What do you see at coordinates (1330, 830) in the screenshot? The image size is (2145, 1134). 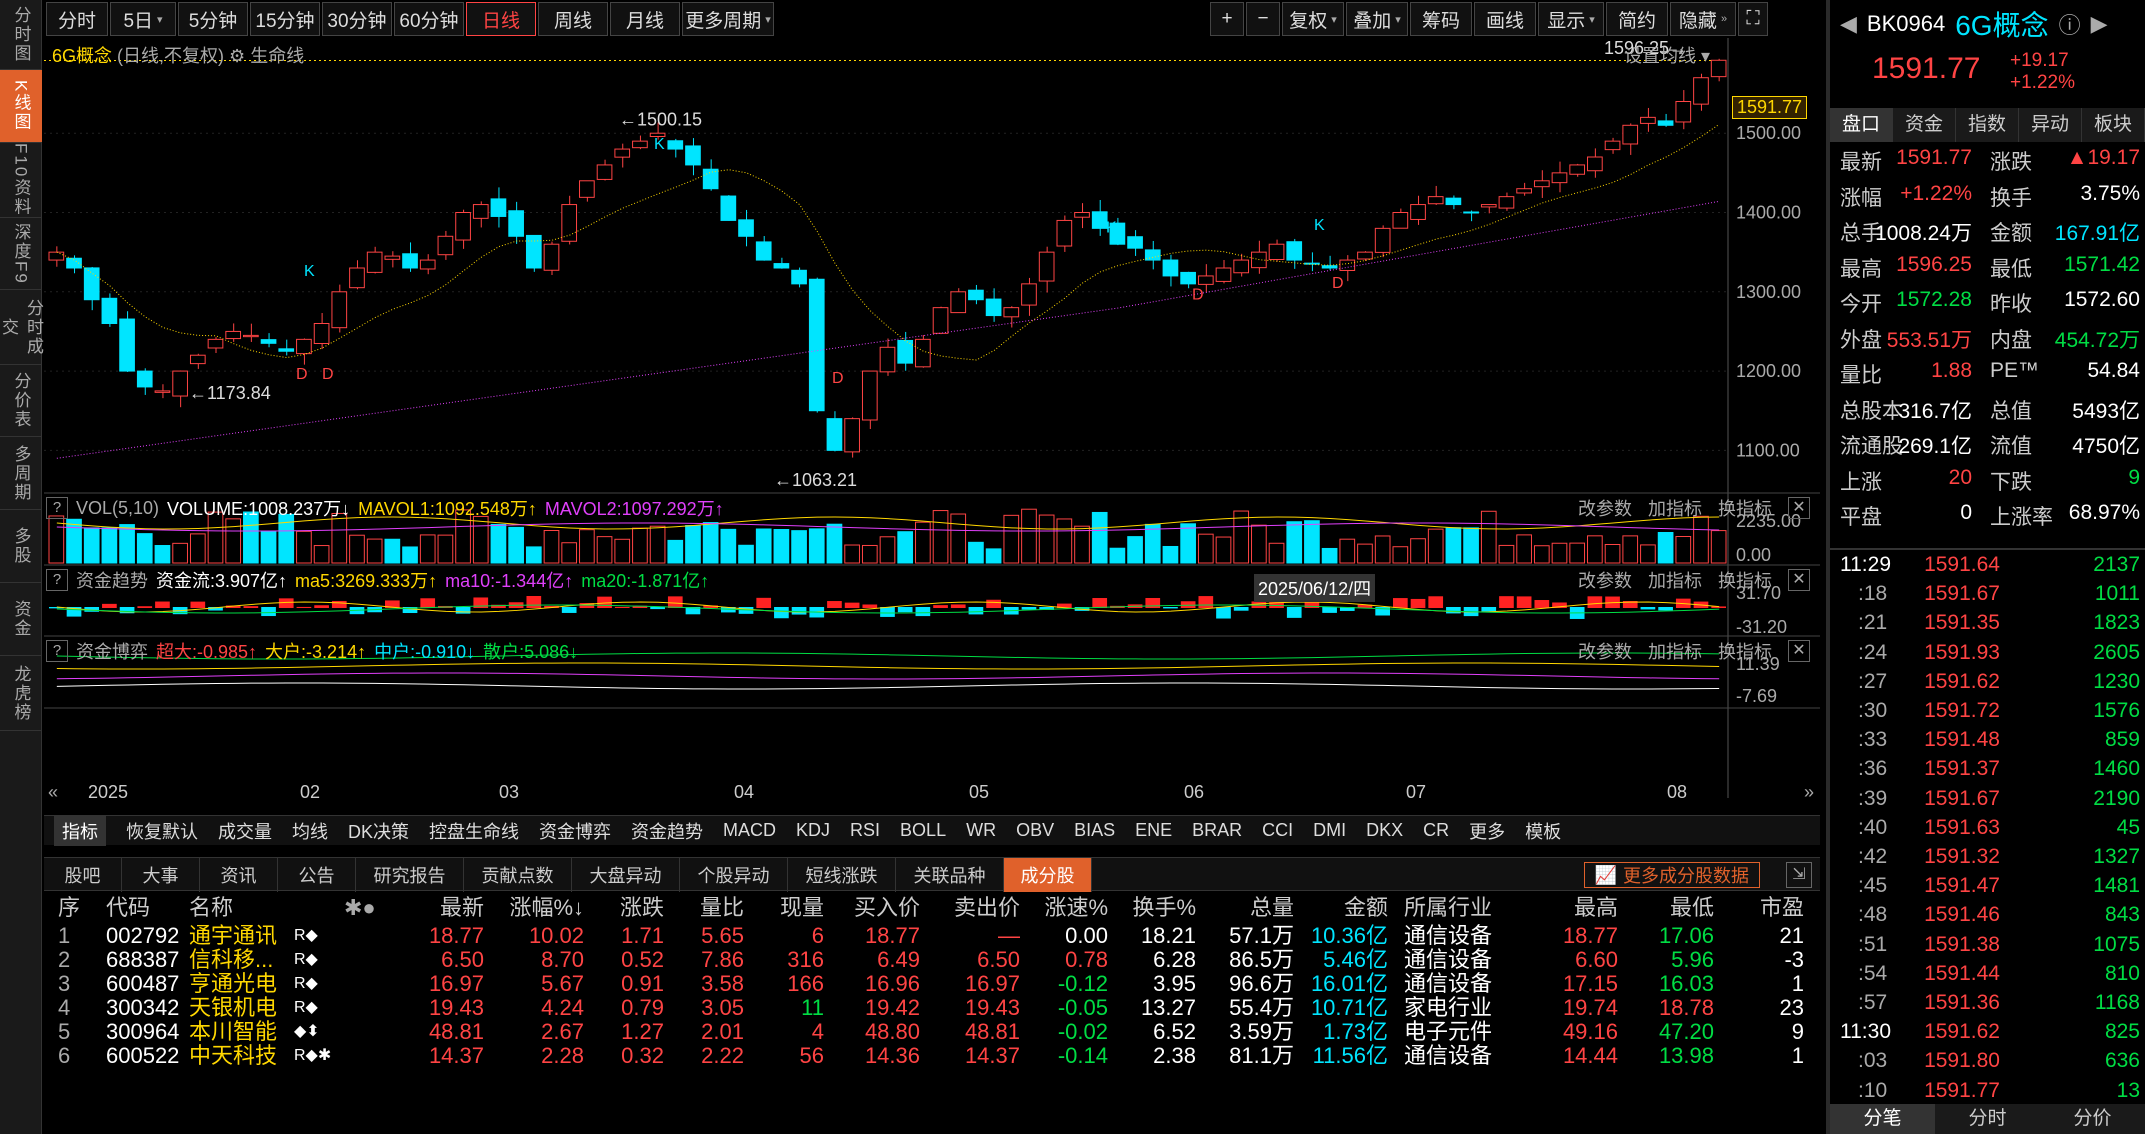 I see `indicator-18: DMI` at bounding box center [1330, 830].